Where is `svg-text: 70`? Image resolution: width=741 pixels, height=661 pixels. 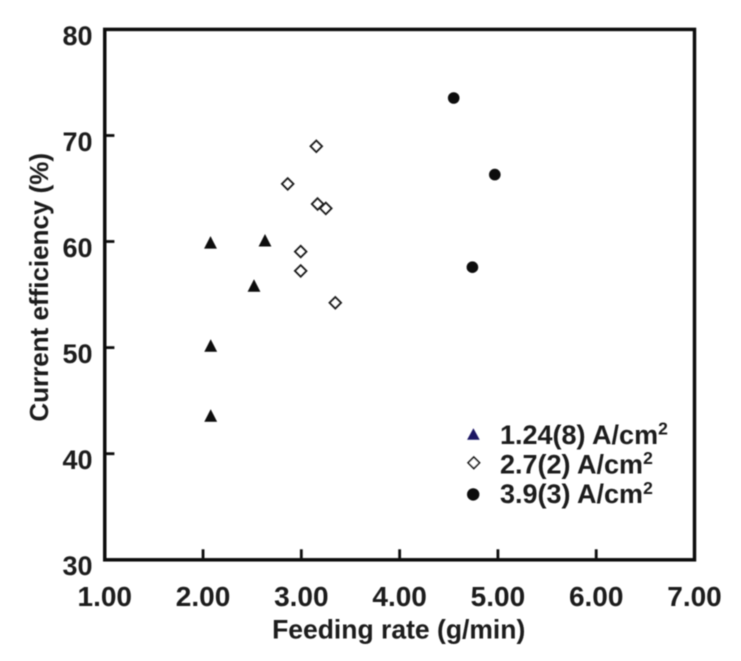 svg-text: 70 is located at coordinates (77, 142).